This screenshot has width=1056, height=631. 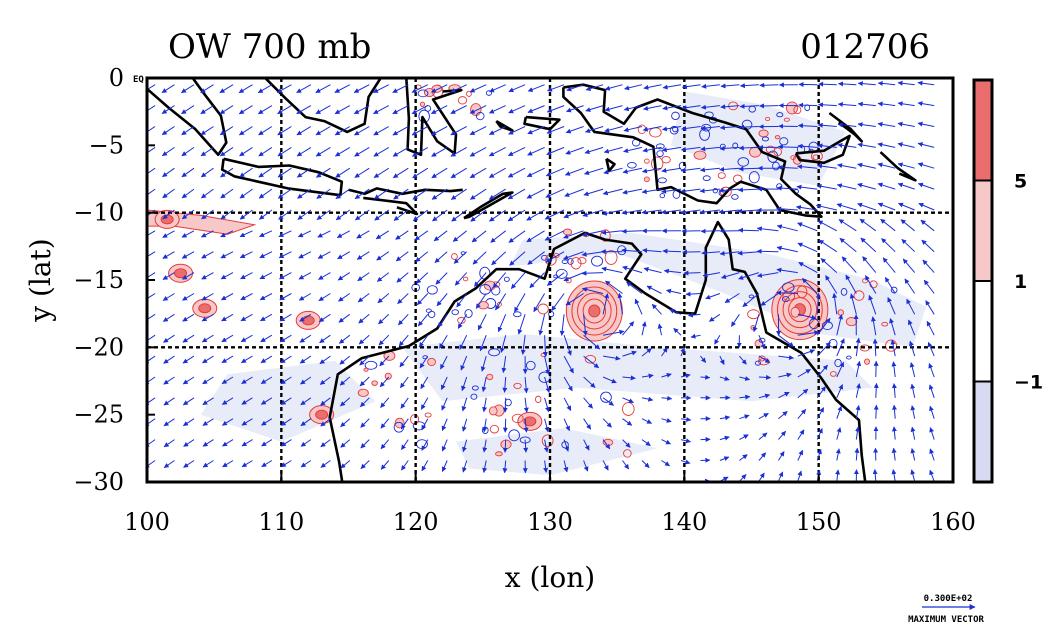 What do you see at coordinates (98, 482) in the screenshot?
I see `y-tick-label: −30` at bounding box center [98, 482].